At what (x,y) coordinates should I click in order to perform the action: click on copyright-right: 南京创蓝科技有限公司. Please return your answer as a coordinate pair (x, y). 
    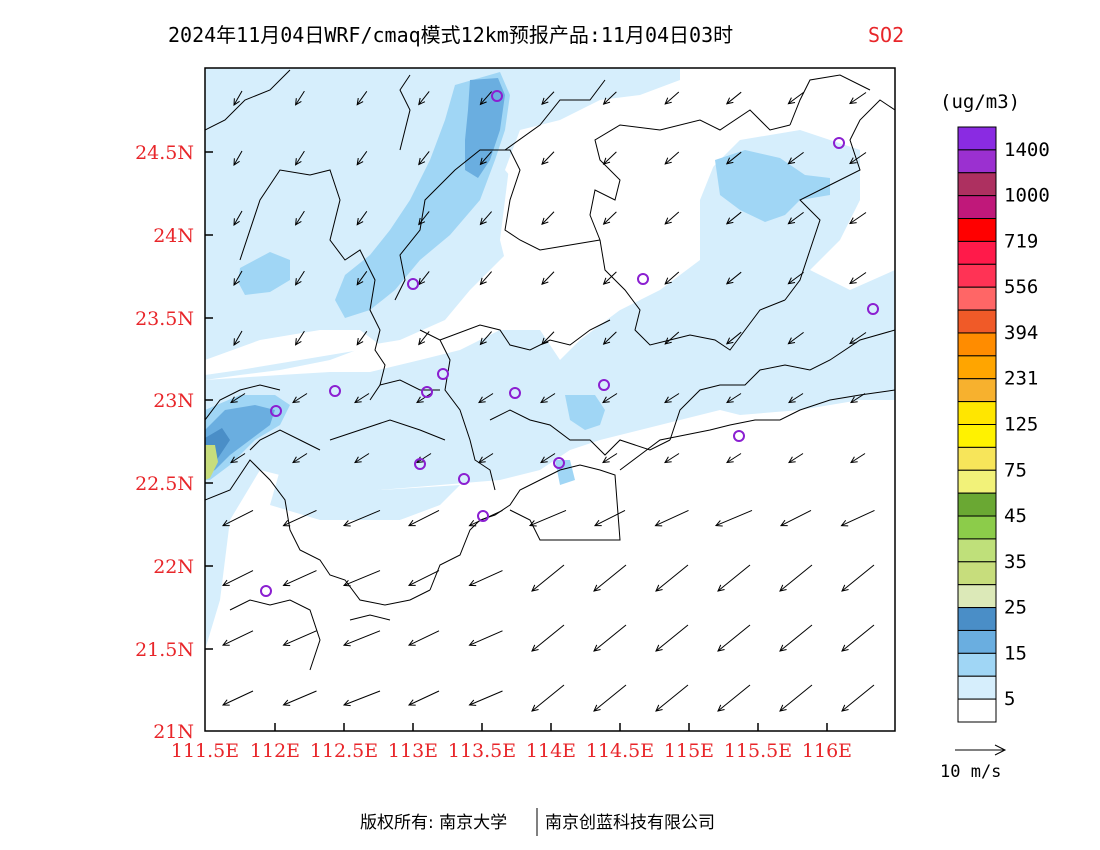
    Looking at the image, I should click on (630, 823).